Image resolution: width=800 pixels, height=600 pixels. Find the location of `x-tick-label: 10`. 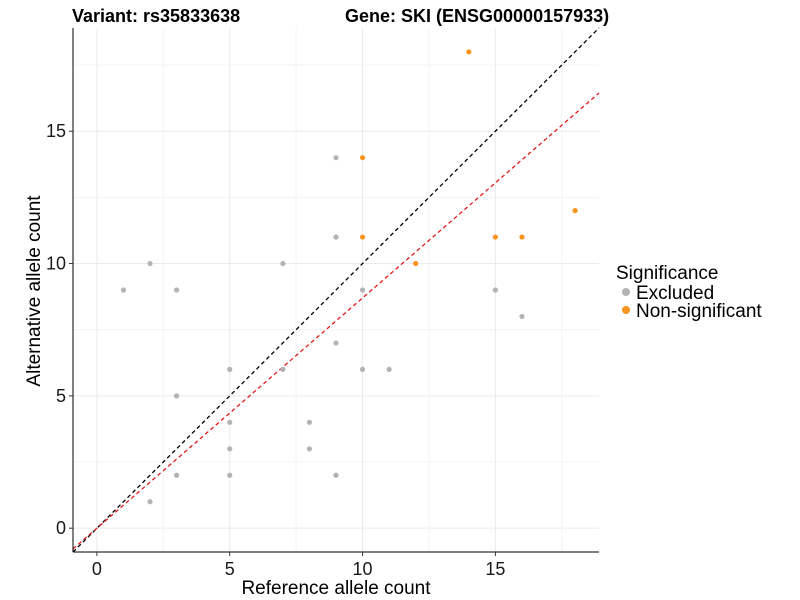

x-tick-label: 10 is located at coordinates (363, 569).